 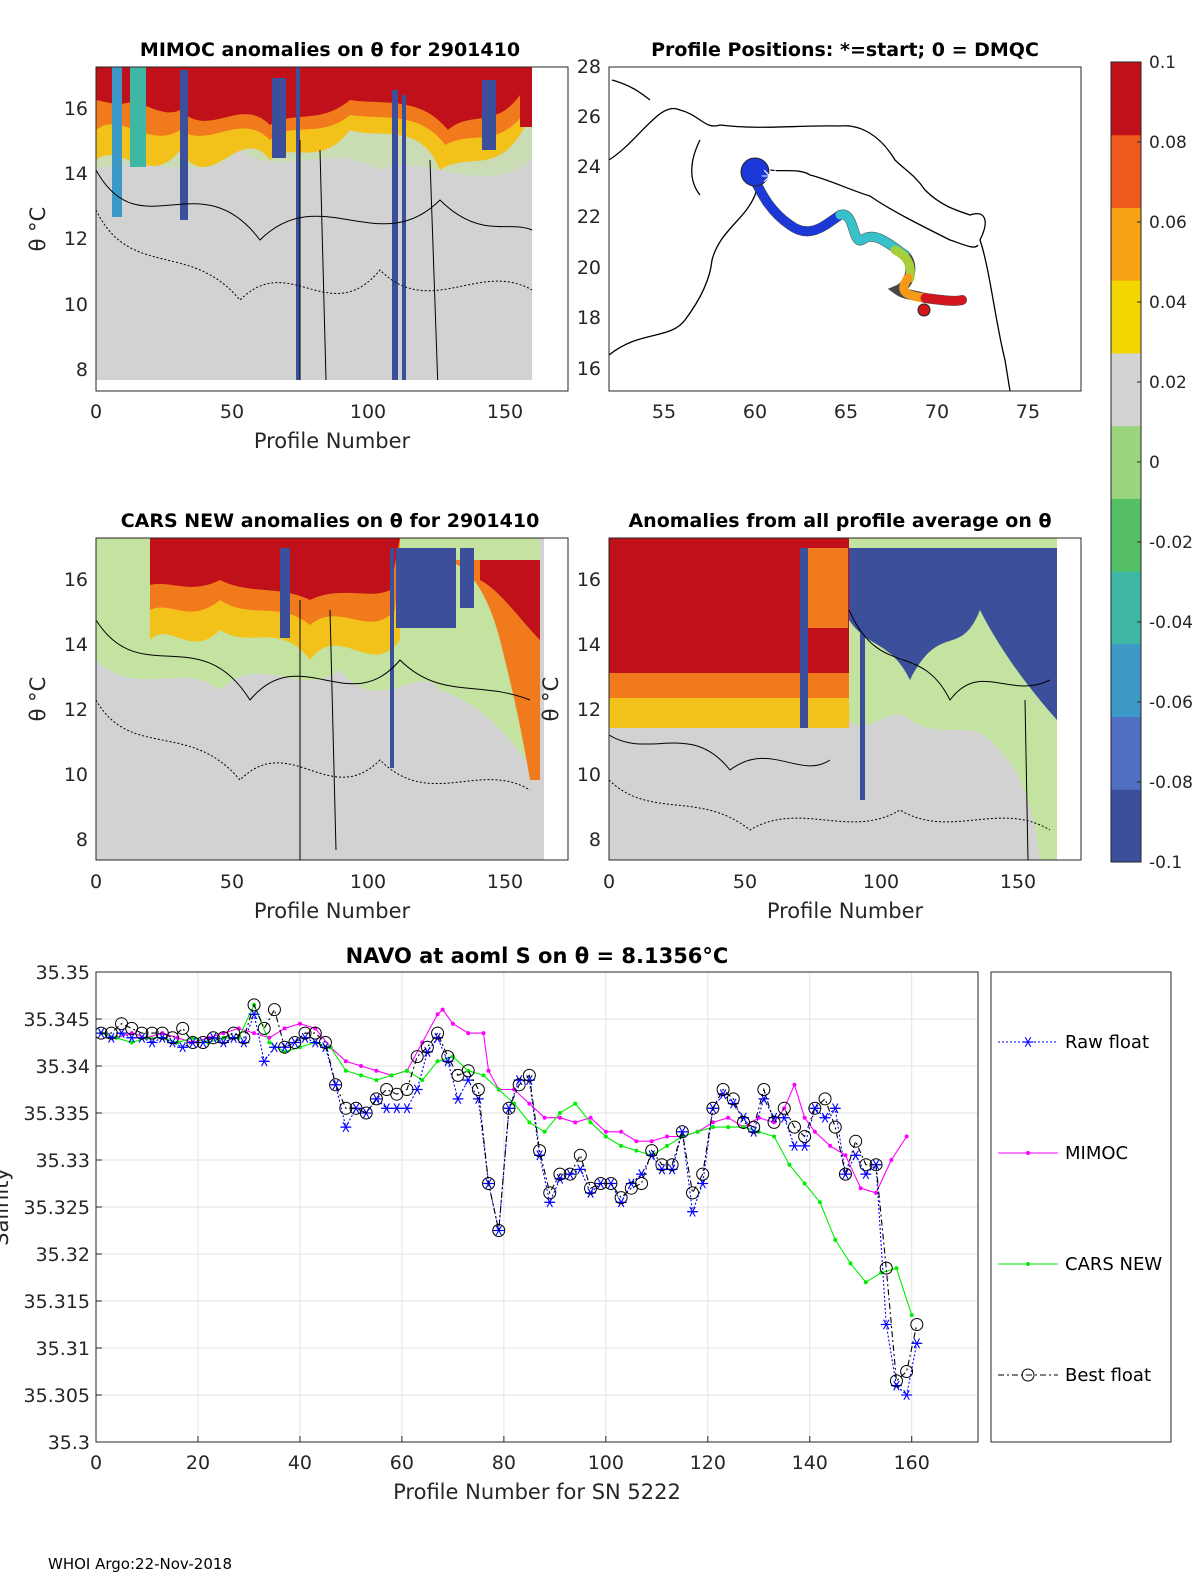 What do you see at coordinates (63, 1161) in the screenshot?
I see `y-tick-label: 35.33` at bounding box center [63, 1161].